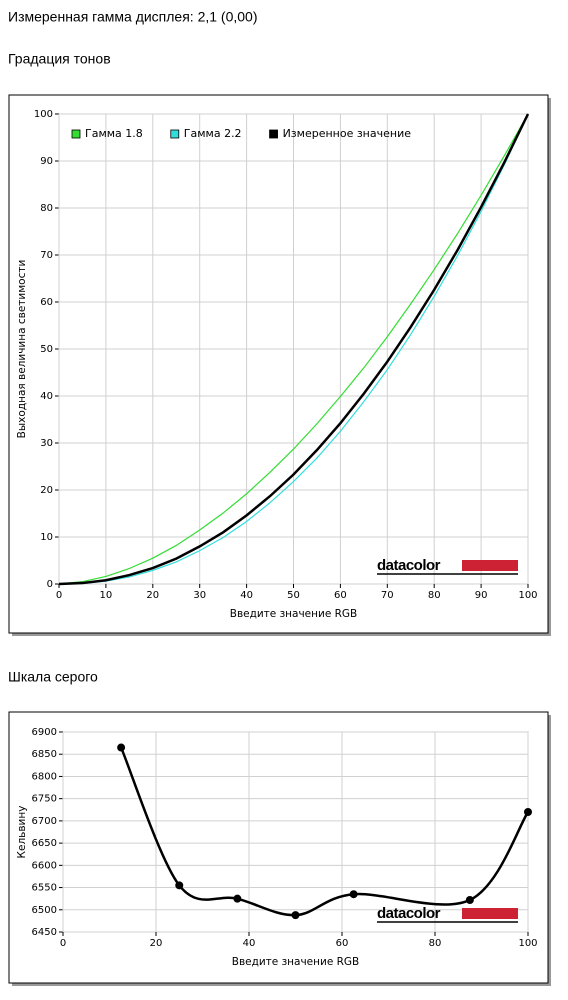 The height and width of the screenshot is (1000, 568). I want to click on x-tick-label: 50, so click(293, 595).